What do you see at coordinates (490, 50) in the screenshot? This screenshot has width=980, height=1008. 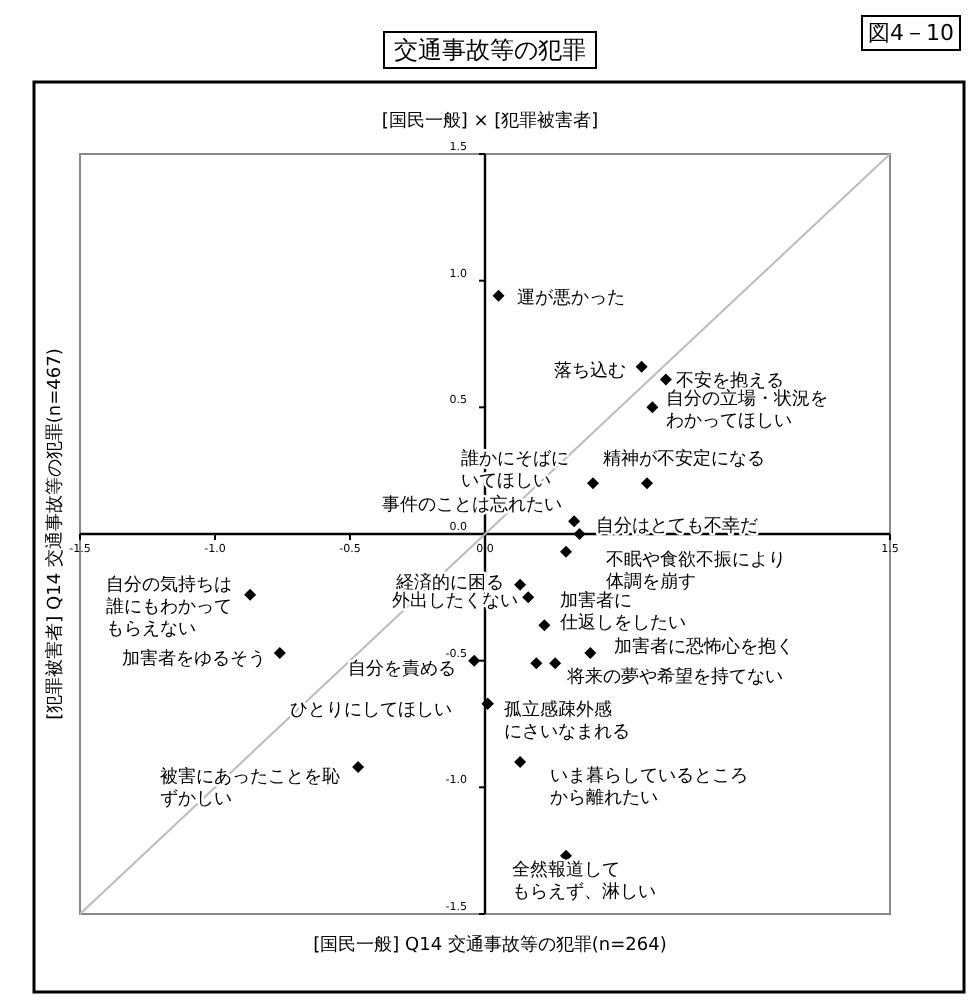 I see `chart-title: 交通事故等の犯罪` at bounding box center [490, 50].